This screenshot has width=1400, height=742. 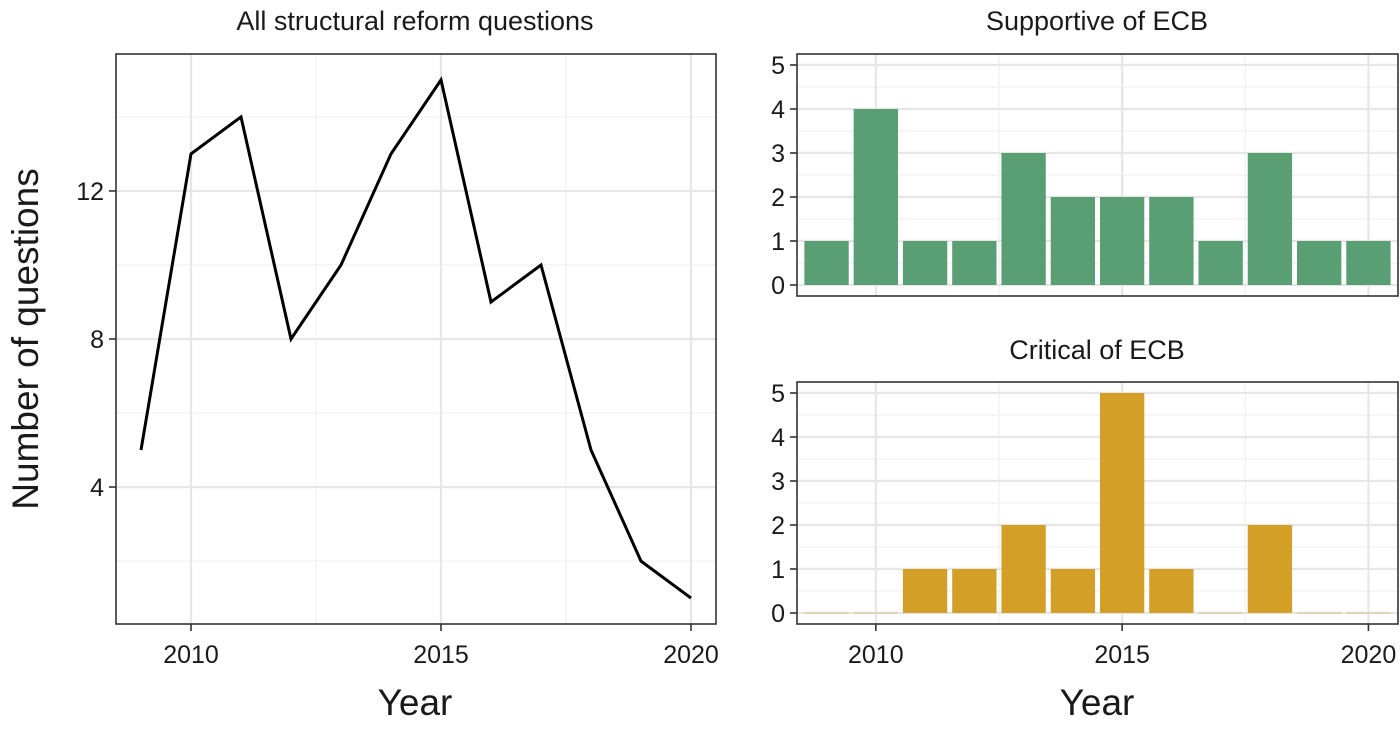 I want to click on critical-grid, so click(x=1097, y=503).